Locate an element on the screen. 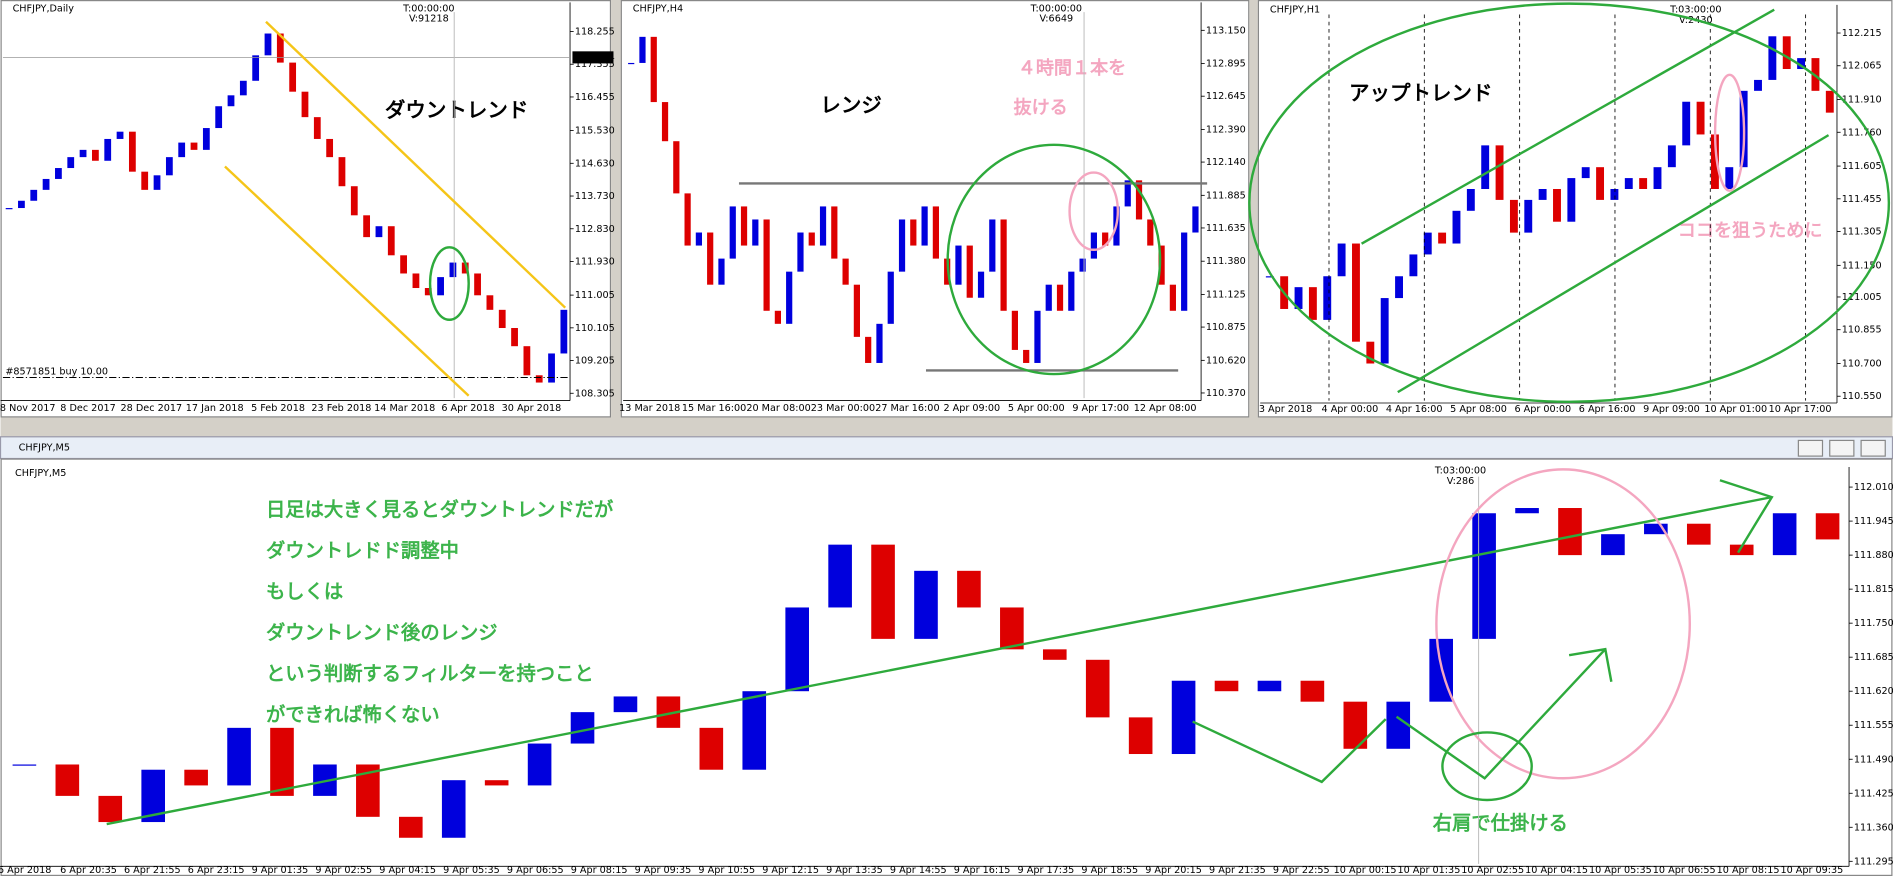  annotation: ダウントレドド調整中 is located at coordinates (362, 550).